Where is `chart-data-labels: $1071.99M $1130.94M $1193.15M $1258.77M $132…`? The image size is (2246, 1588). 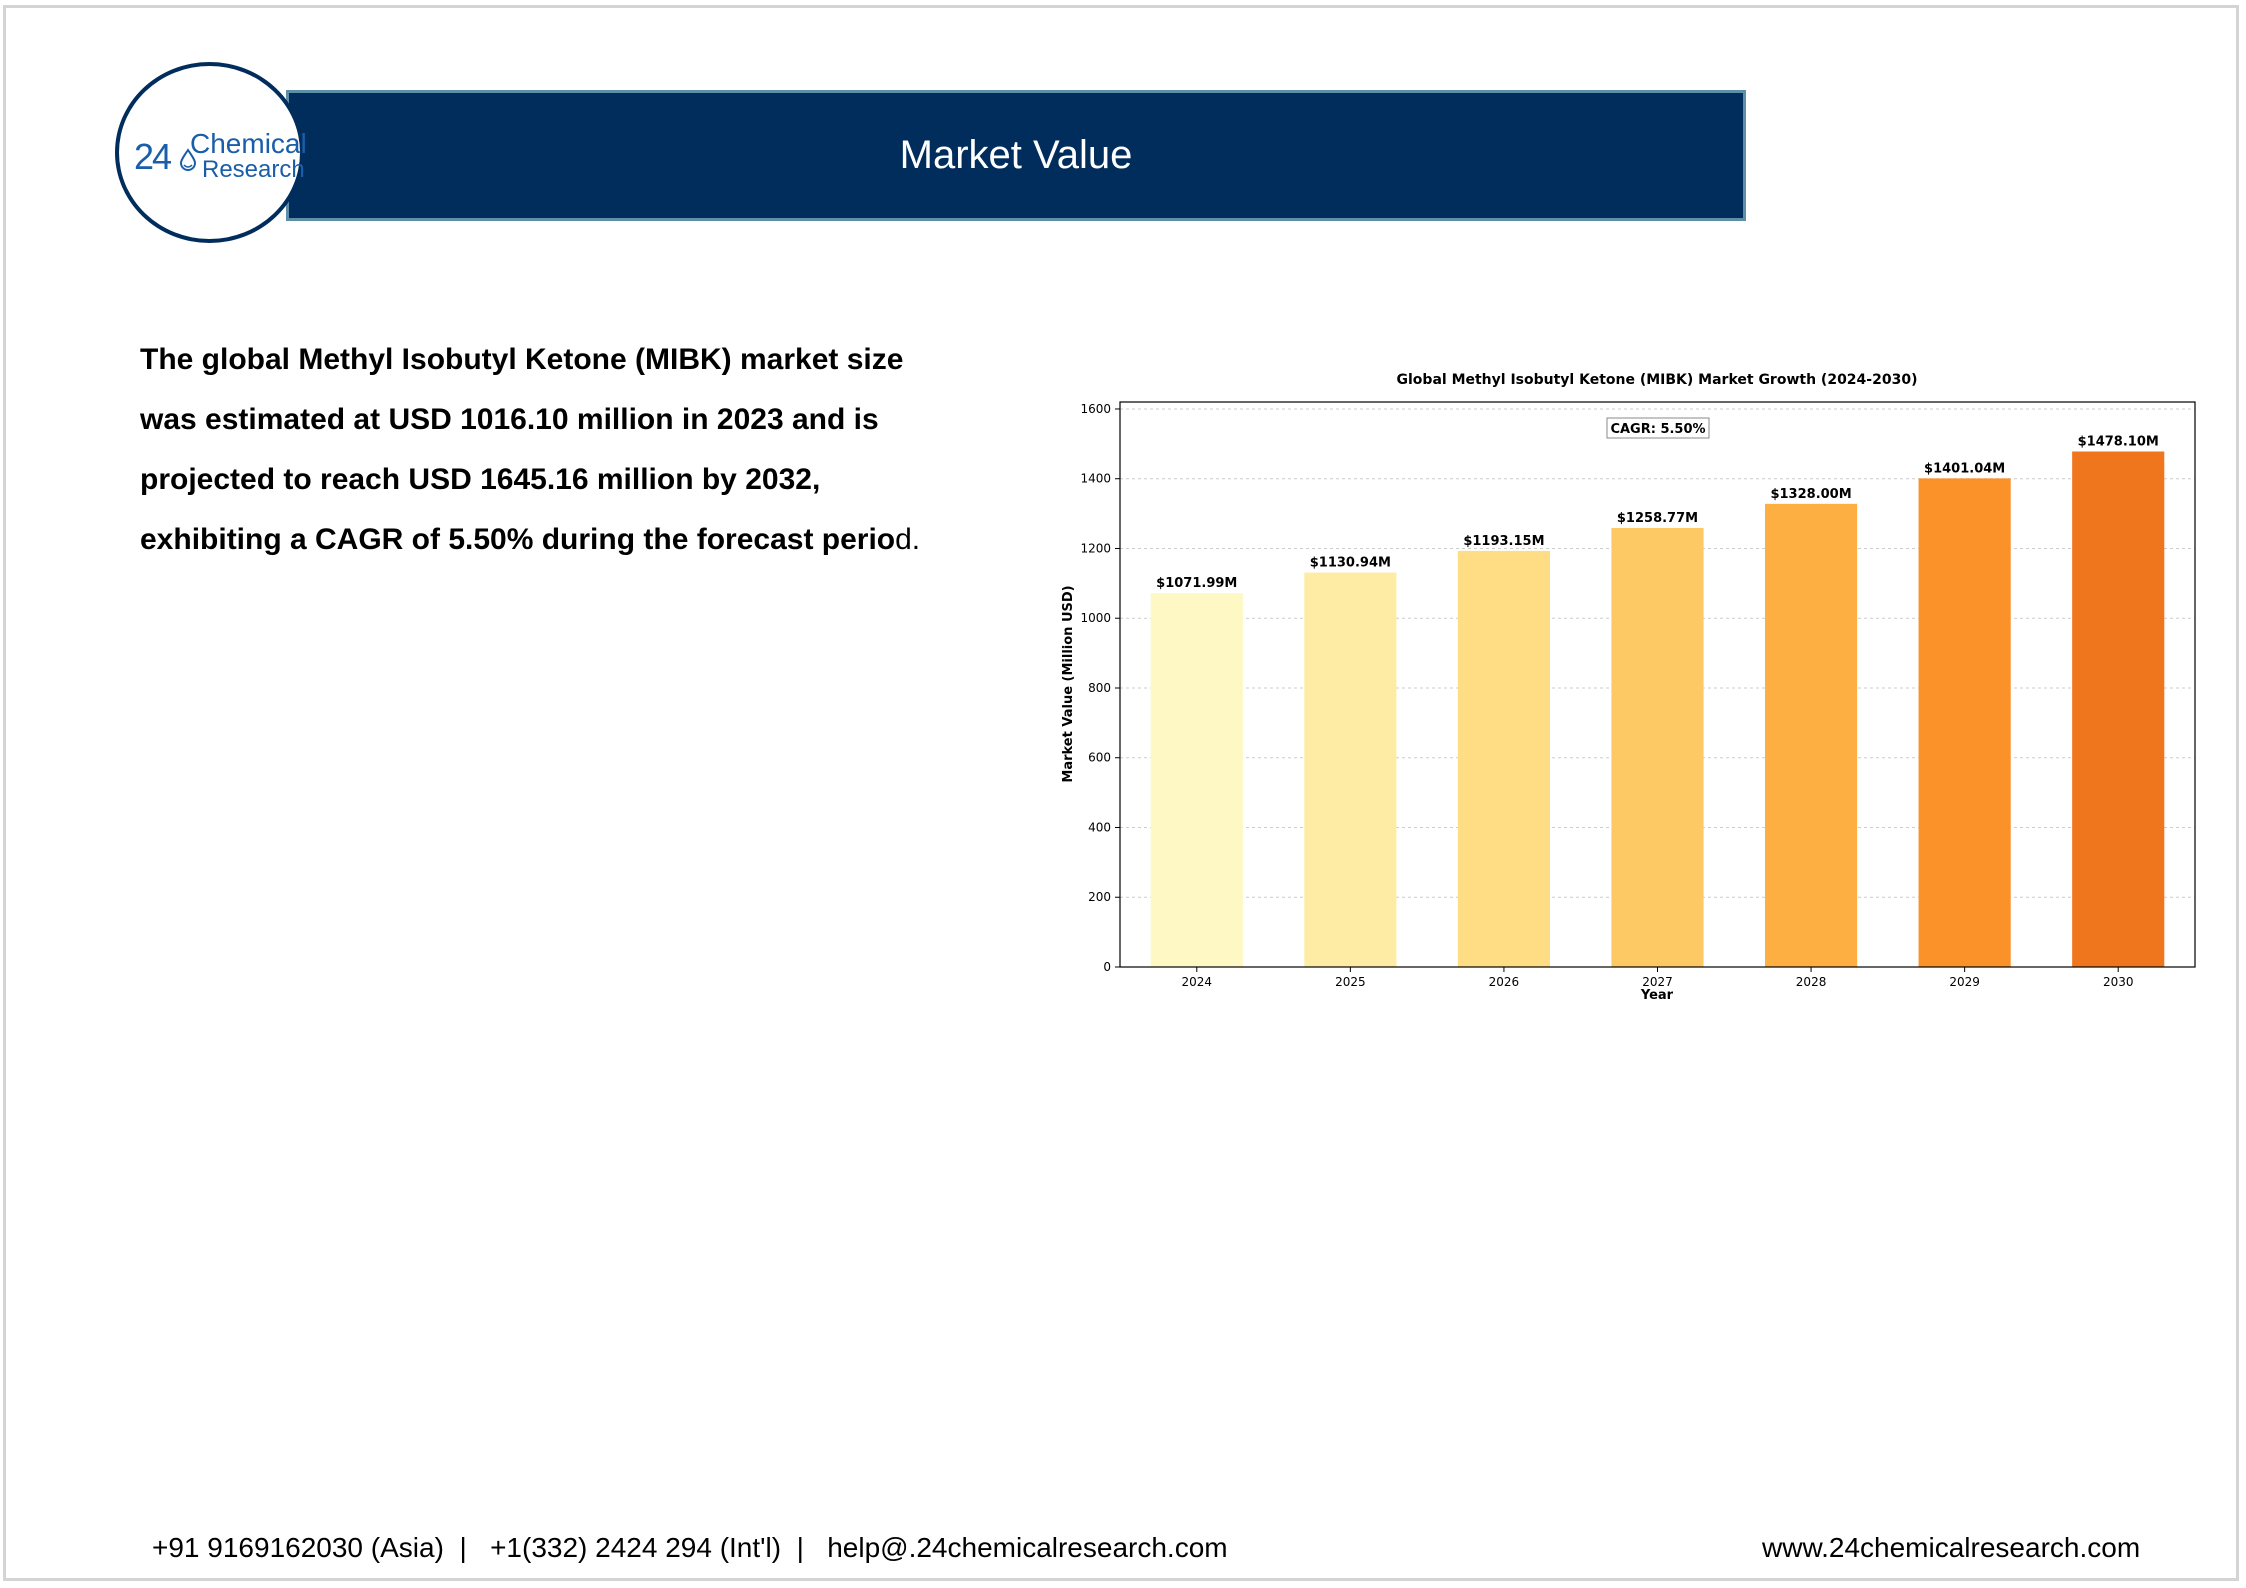
chart-data-labels: $1071.99M $1130.94M $1193.15M $1258.77M $132… is located at coordinates (1657, 512).